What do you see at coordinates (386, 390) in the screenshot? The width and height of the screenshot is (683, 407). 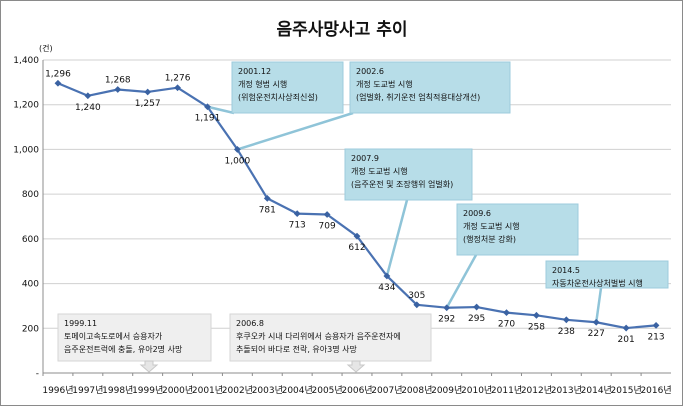 I see `x-tick-label: 2007년` at bounding box center [386, 390].